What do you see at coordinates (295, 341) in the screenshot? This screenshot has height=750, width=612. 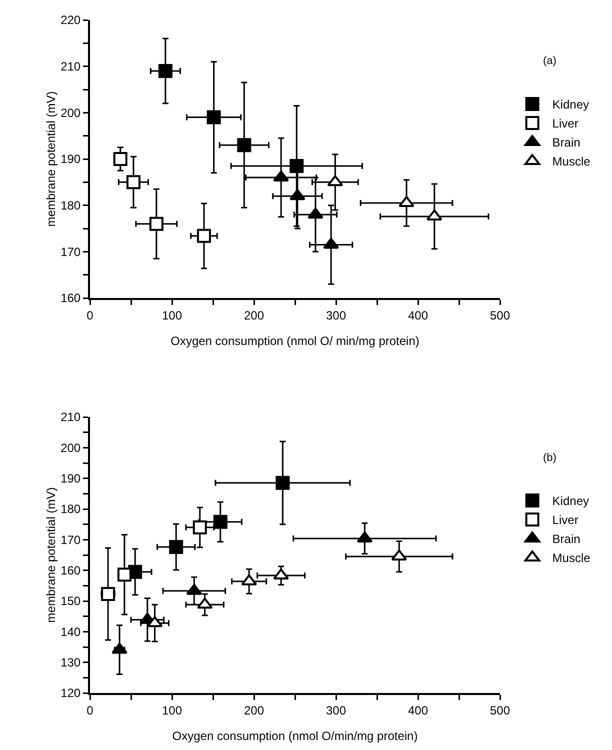 I see `x-axis-title: Oxygen consumption (nmol O/ min/mg protein)` at bounding box center [295, 341].